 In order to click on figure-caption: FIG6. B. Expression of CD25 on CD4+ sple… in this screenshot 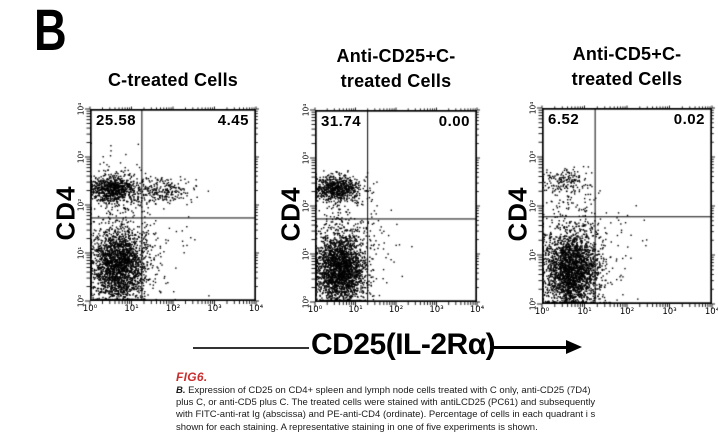, I will do `click(398, 402)`.